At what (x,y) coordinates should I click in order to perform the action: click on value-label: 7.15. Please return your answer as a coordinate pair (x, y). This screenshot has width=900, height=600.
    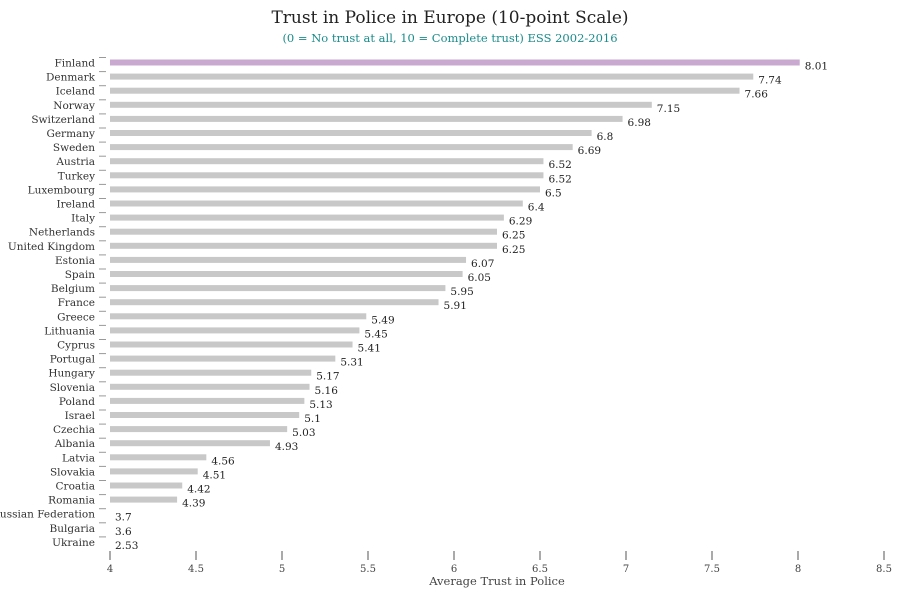
    Looking at the image, I should click on (668, 109).